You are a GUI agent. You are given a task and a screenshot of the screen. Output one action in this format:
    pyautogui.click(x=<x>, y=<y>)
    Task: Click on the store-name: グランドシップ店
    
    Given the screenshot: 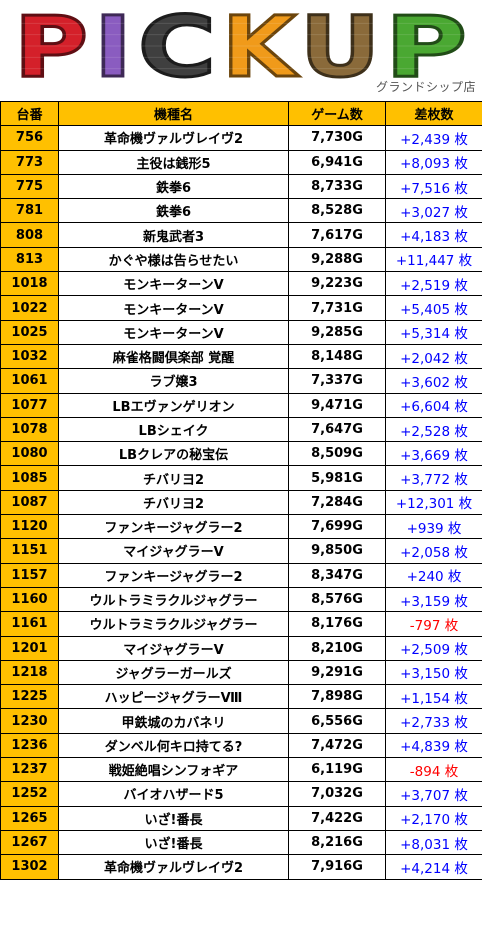 What is the action you would take?
    pyautogui.click(x=425, y=87)
    